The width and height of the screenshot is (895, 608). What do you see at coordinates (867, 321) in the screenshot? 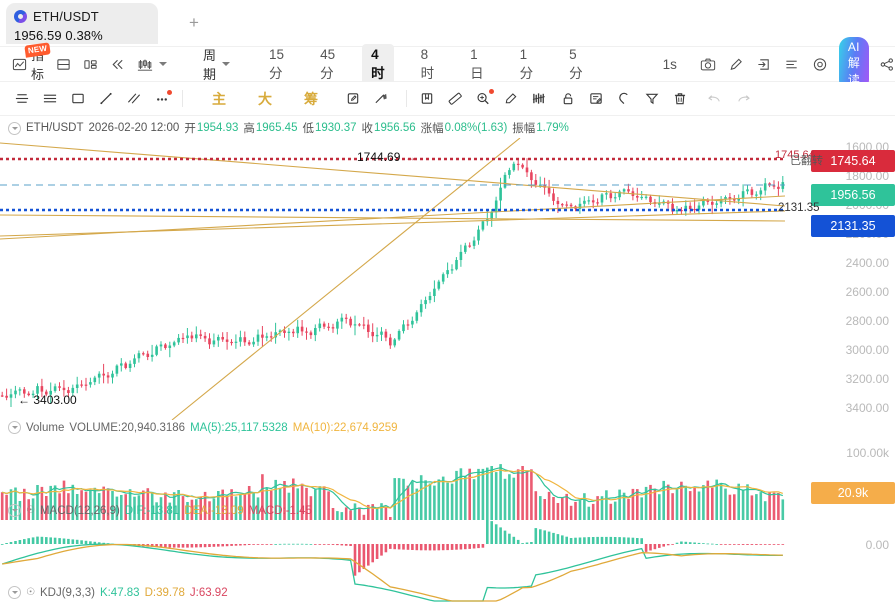
I see `axis-tick: 2800.00` at bounding box center [867, 321].